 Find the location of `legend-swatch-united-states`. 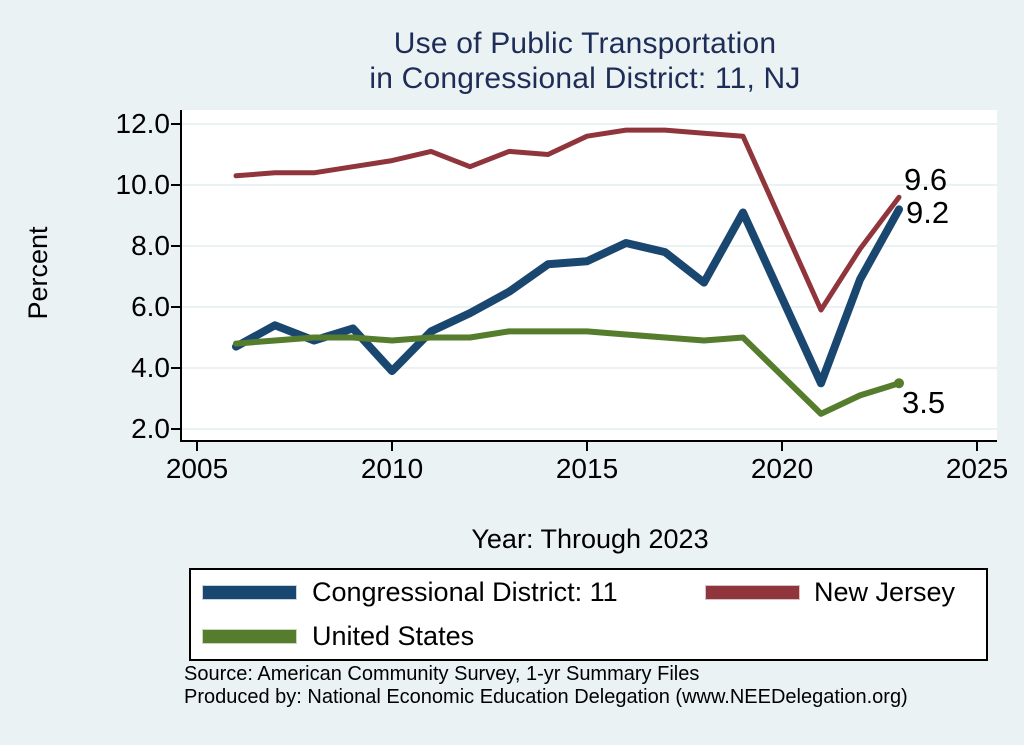

legend-swatch-united-states is located at coordinates (249, 636).